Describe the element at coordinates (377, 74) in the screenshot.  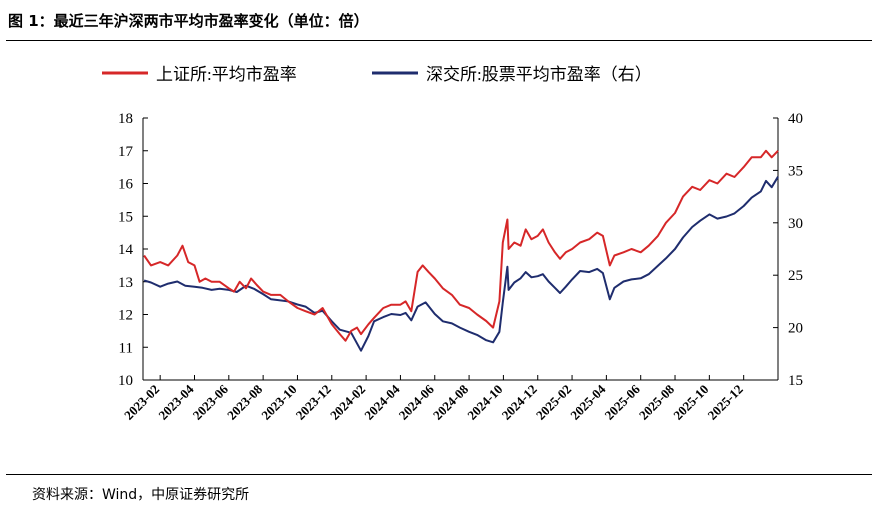
I see `legend: 上证所:平均市盈率 深交所:股票平均市盈率（右）` at that location.